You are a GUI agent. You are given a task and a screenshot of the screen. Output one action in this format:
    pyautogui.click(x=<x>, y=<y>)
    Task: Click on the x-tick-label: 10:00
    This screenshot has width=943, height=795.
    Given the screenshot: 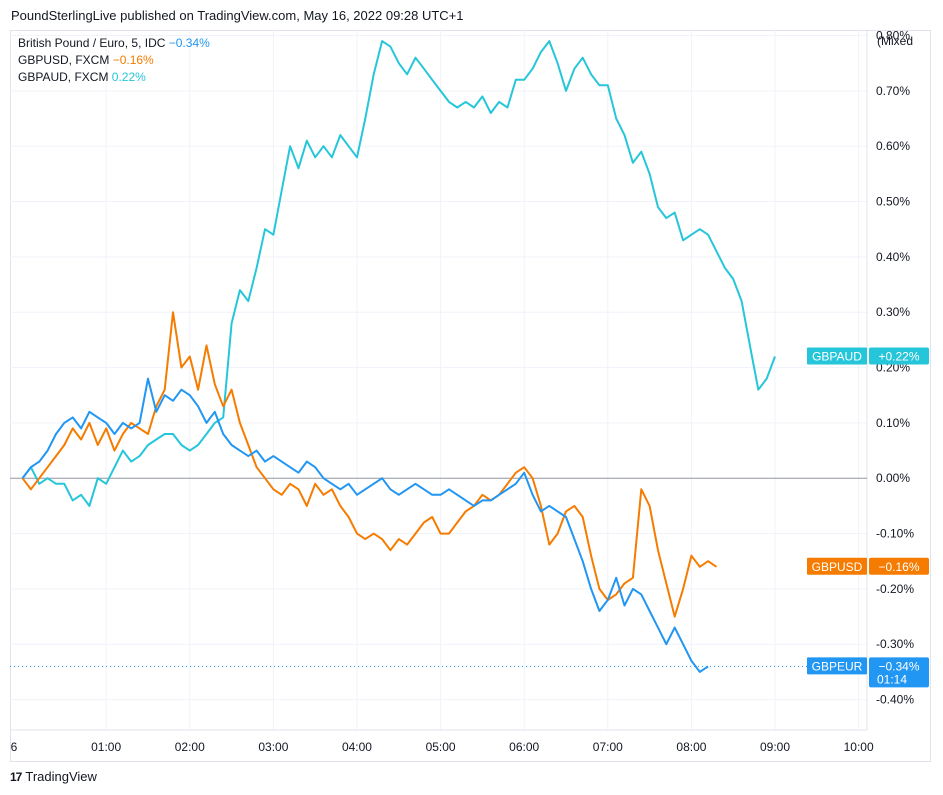 What is the action you would take?
    pyautogui.click(x=859, y=747)
    